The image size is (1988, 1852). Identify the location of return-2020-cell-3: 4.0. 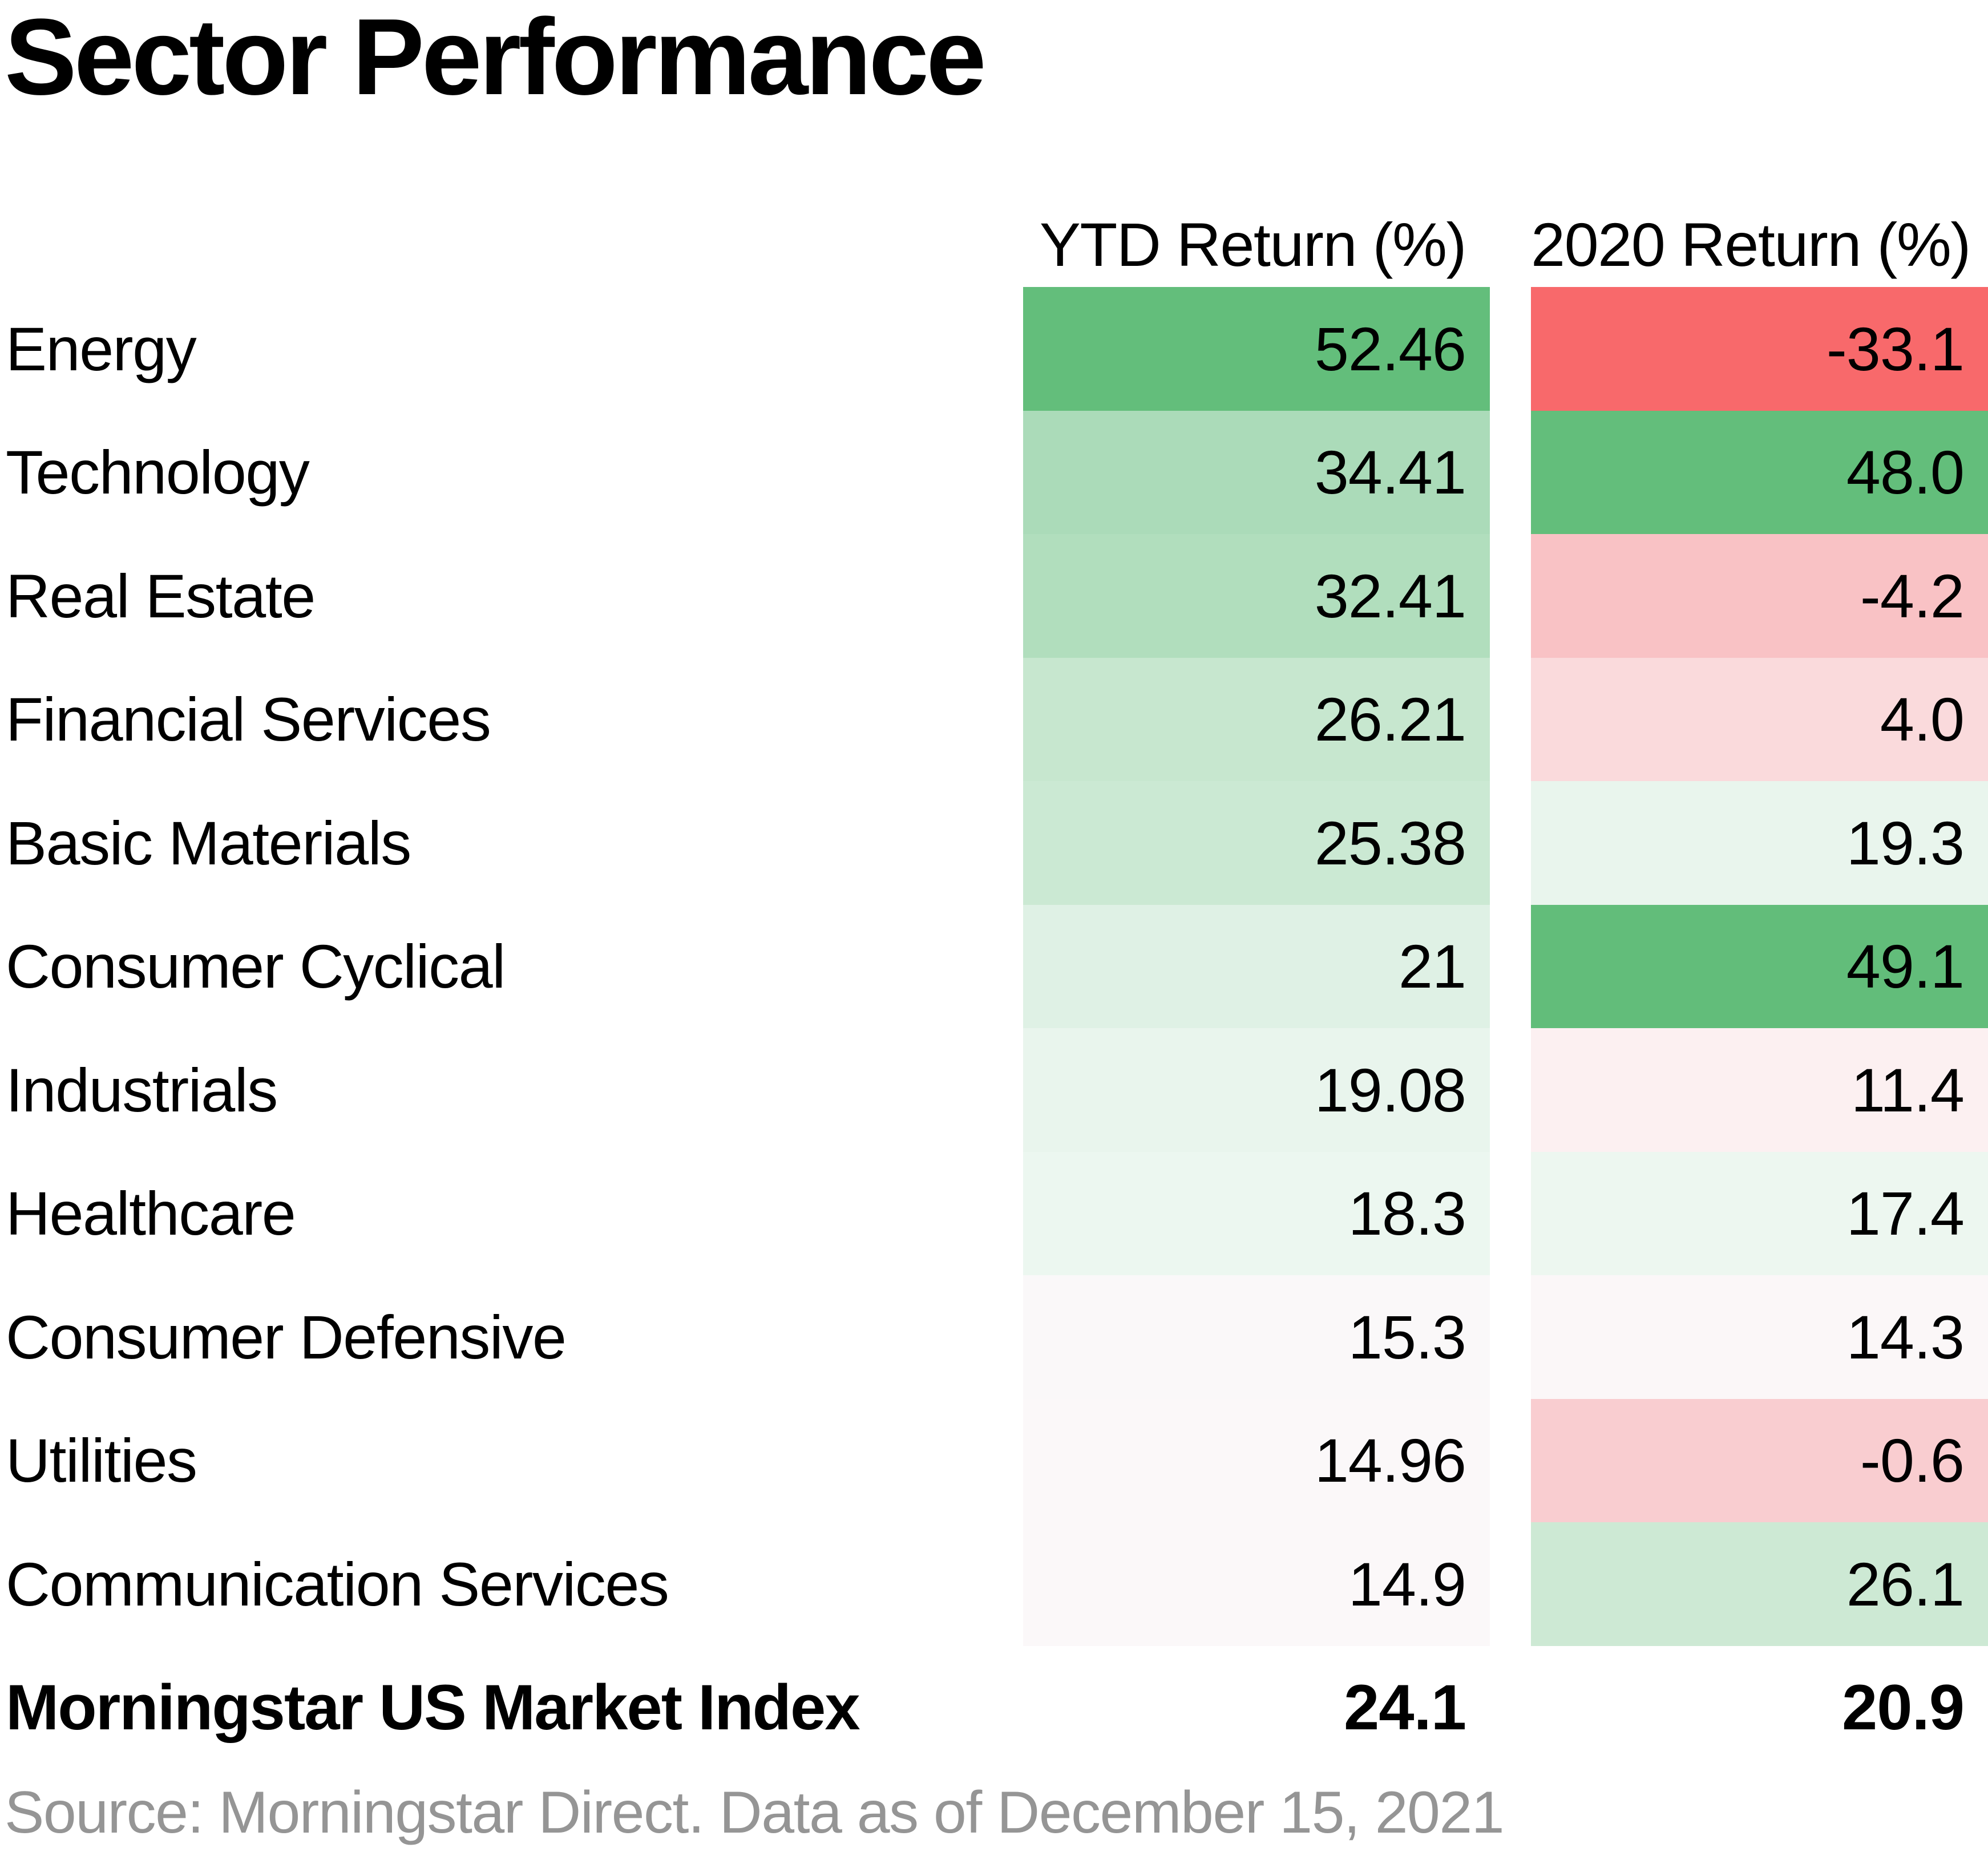
(1759, 719).